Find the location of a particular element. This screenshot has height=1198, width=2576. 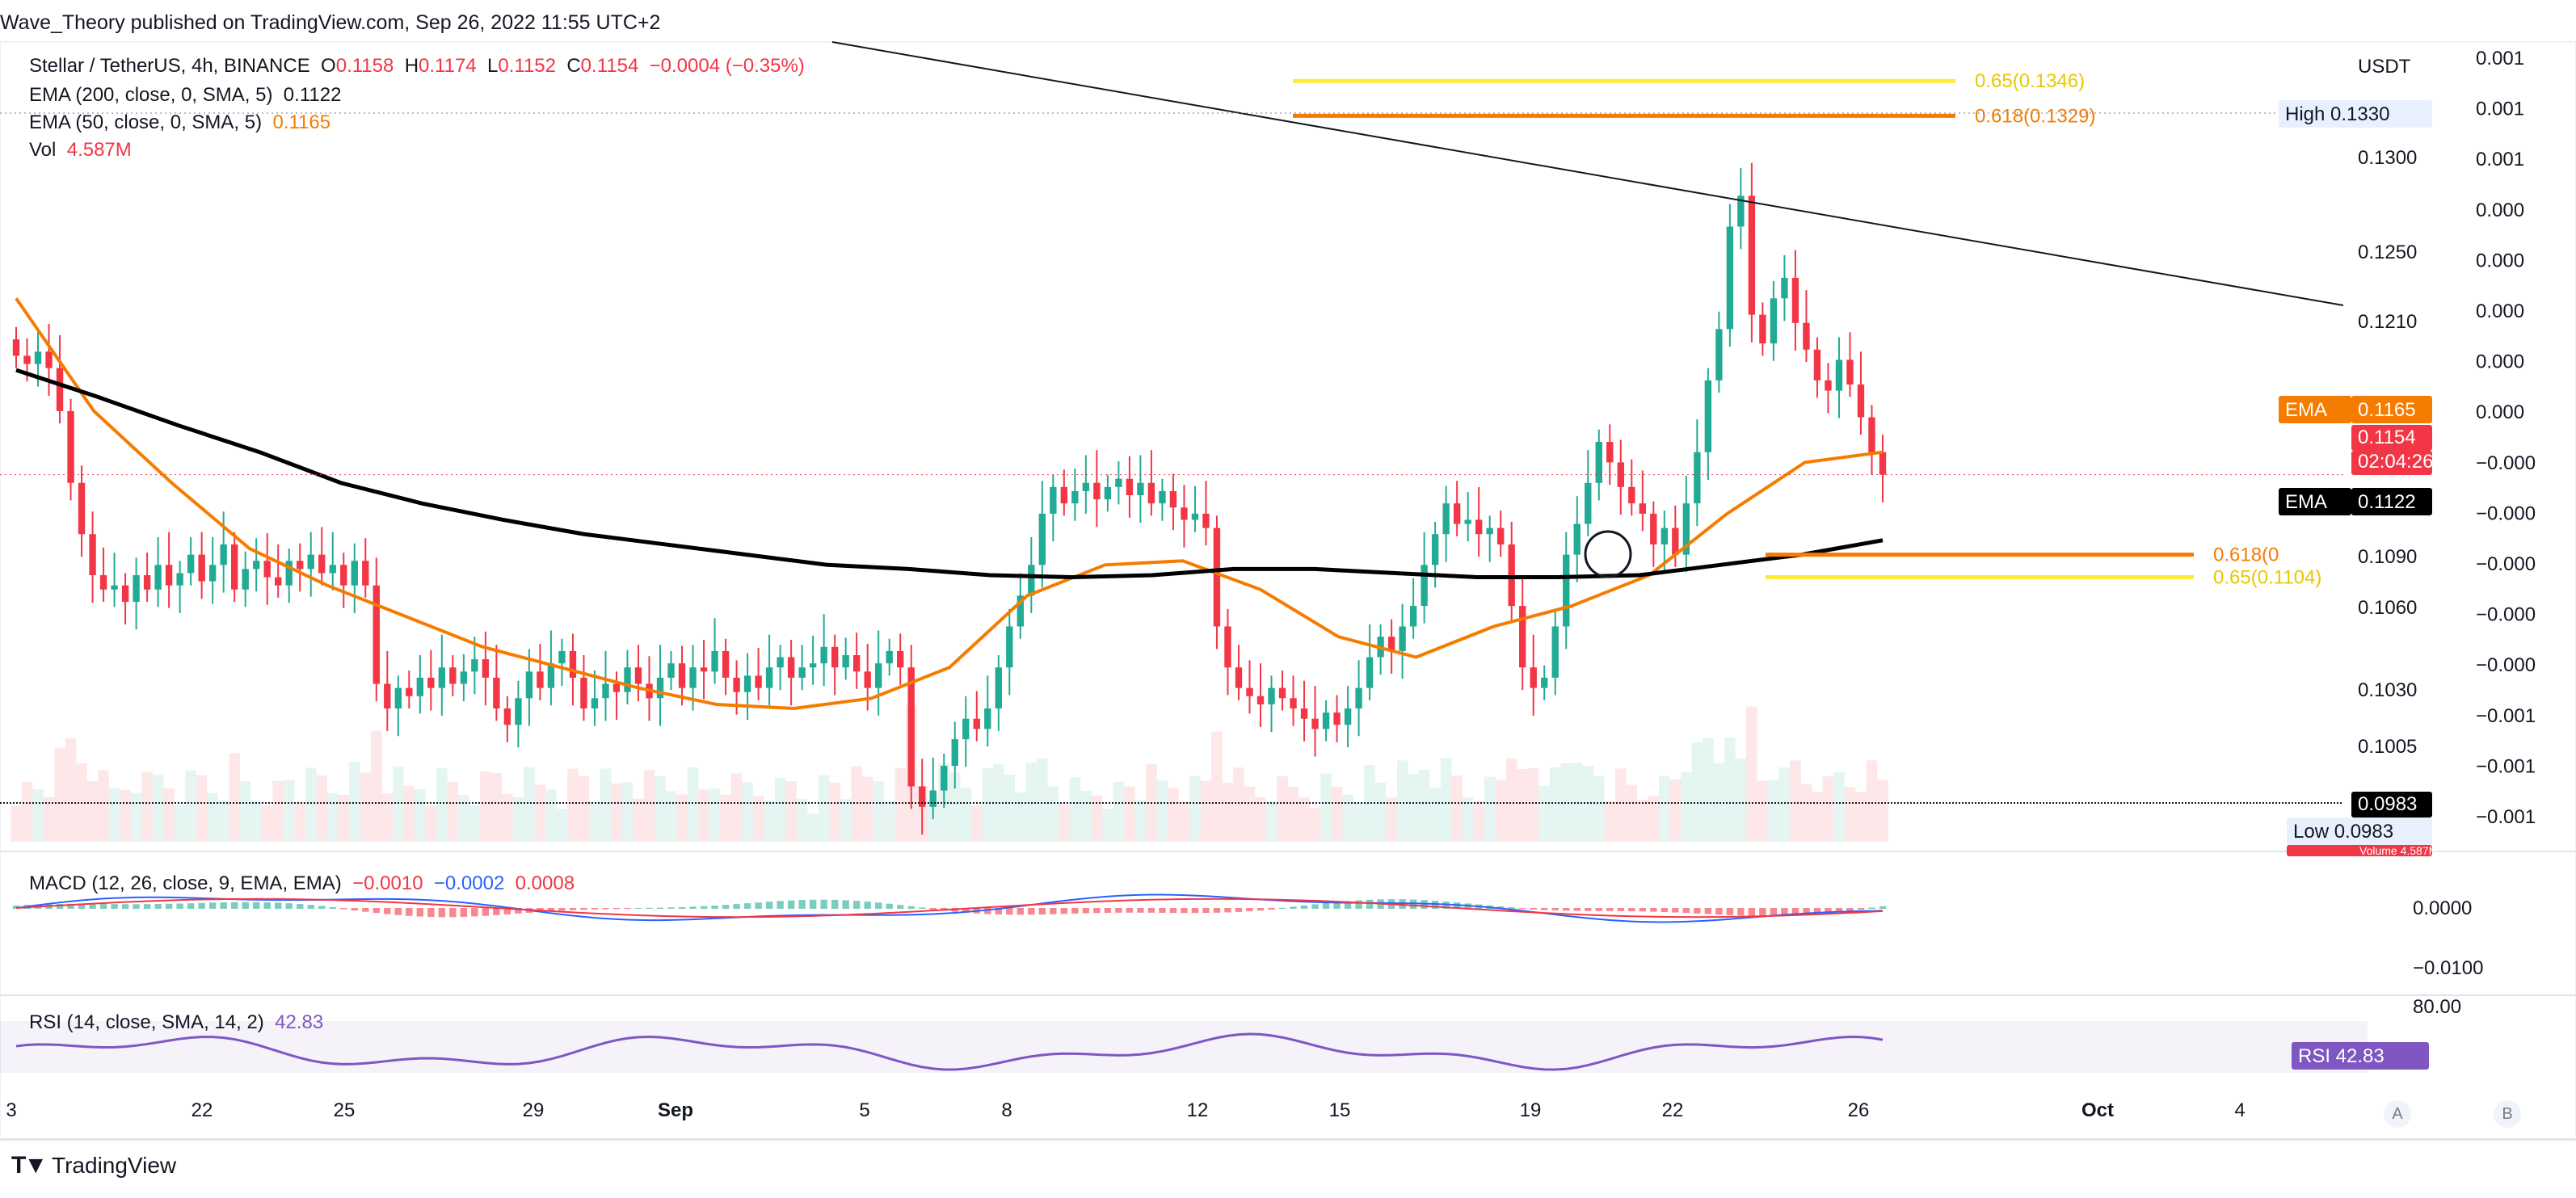

low-price-label: Low 0.0983 is located at coordinates (2343, 832).